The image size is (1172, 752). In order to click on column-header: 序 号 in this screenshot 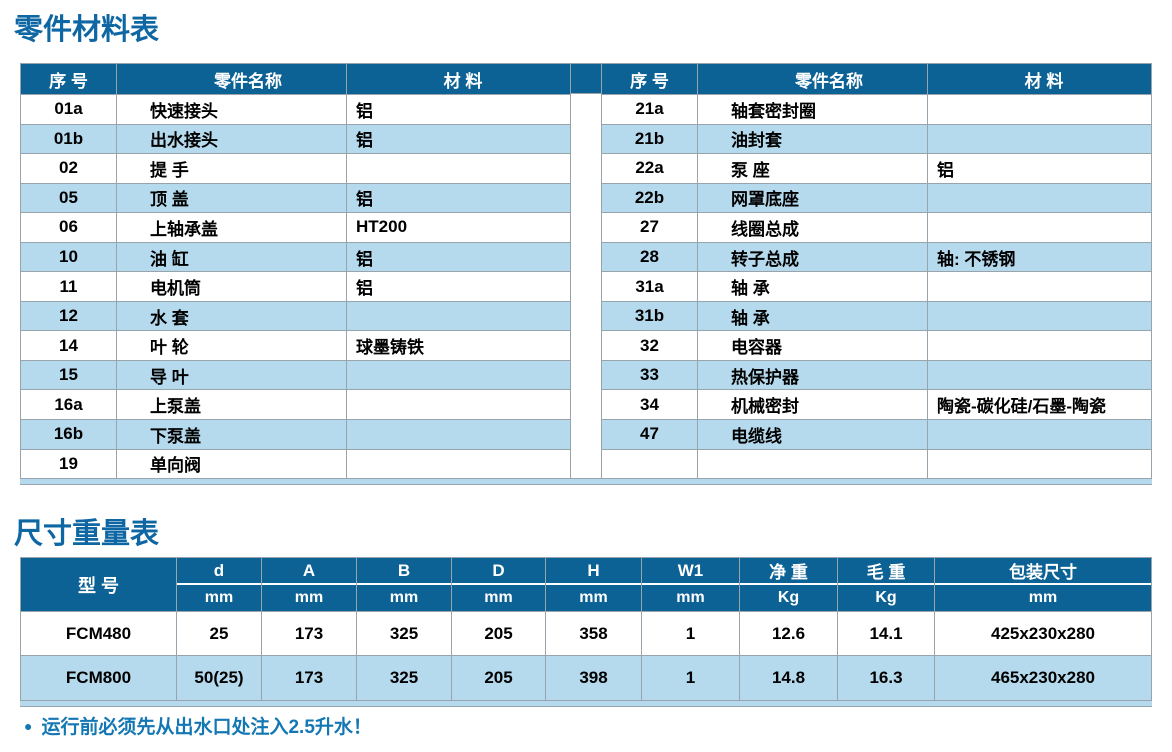, I will do `click(650, 79)`.